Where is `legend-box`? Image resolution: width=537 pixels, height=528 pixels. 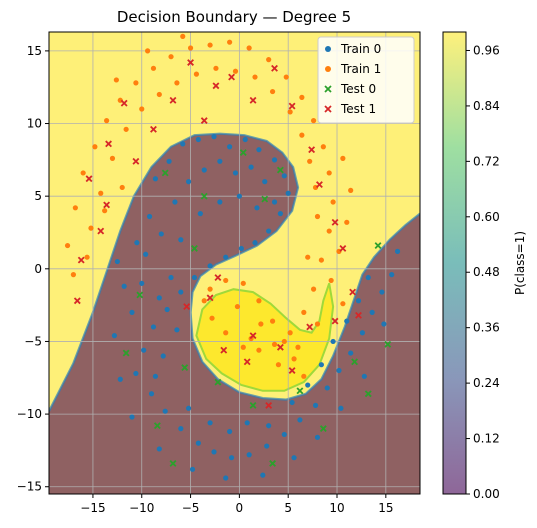
legend-box is located at coordinates (366, 80).